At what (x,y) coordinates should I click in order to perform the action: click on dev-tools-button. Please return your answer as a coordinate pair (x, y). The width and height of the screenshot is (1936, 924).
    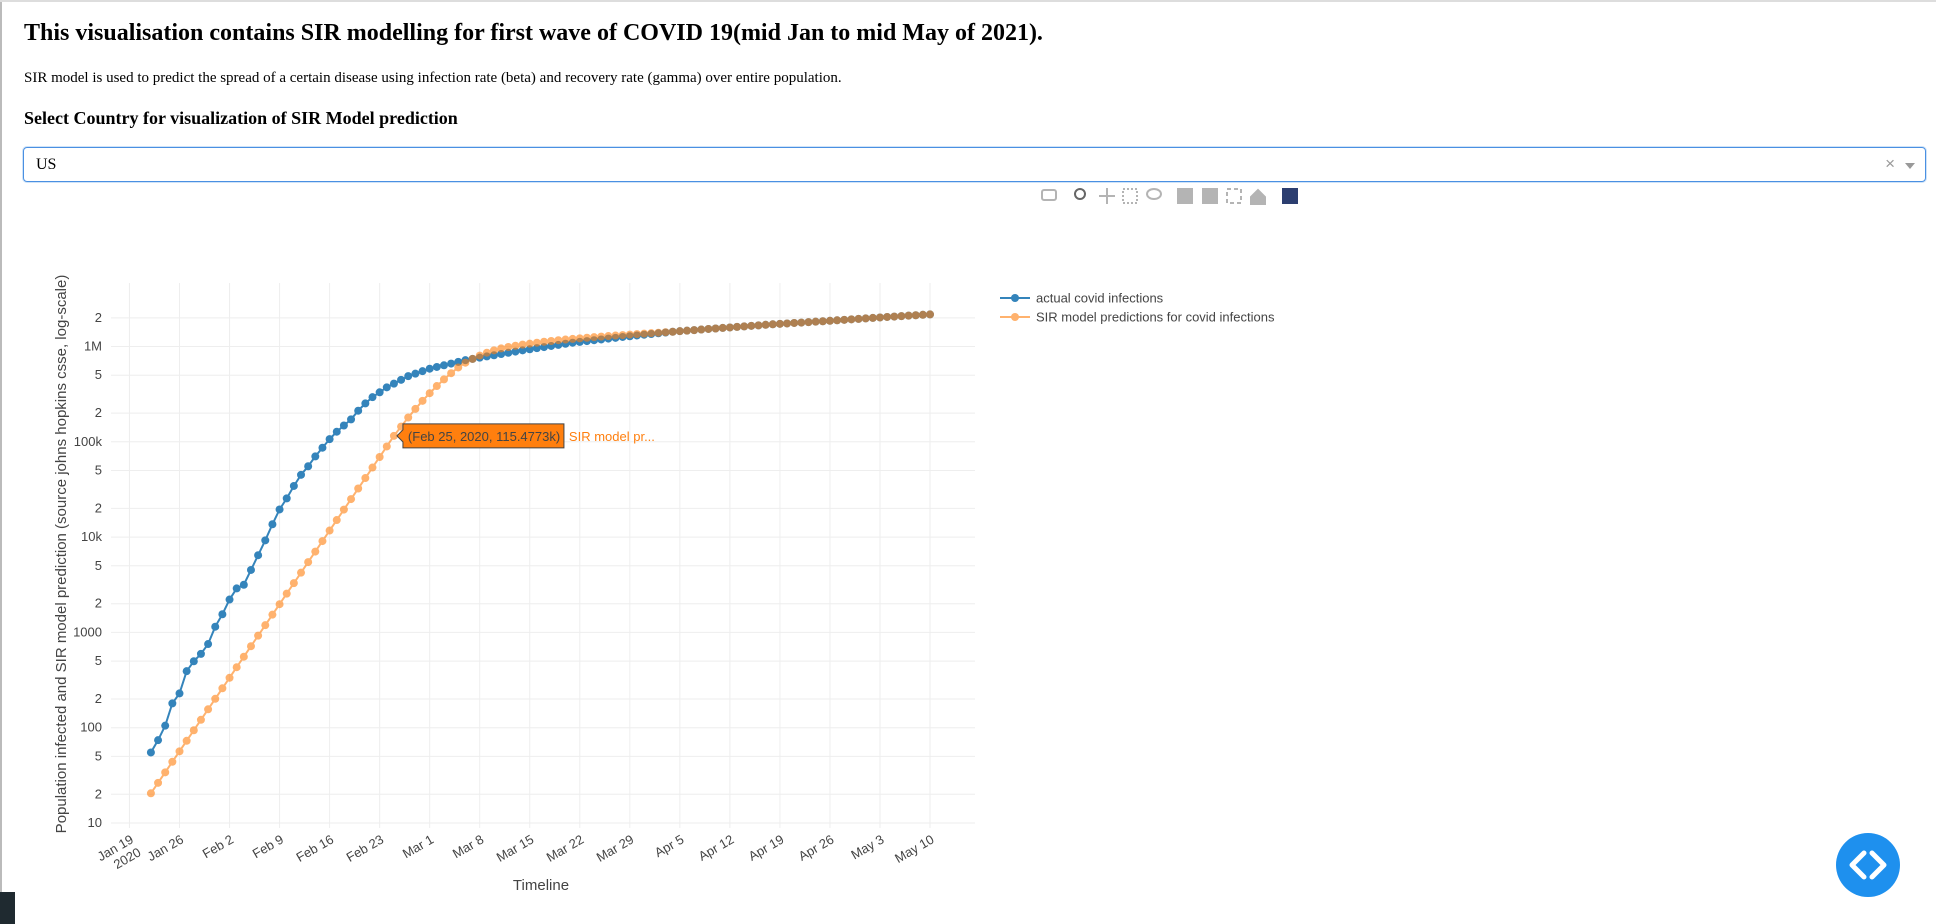
    Looking at the image, I should click on (1868, 865).